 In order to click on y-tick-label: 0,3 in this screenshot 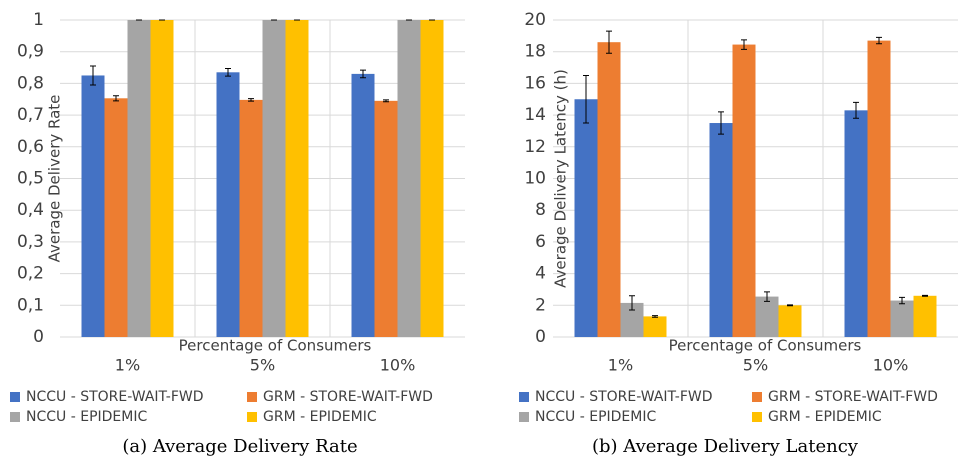, I will do `click(30, 242)`.